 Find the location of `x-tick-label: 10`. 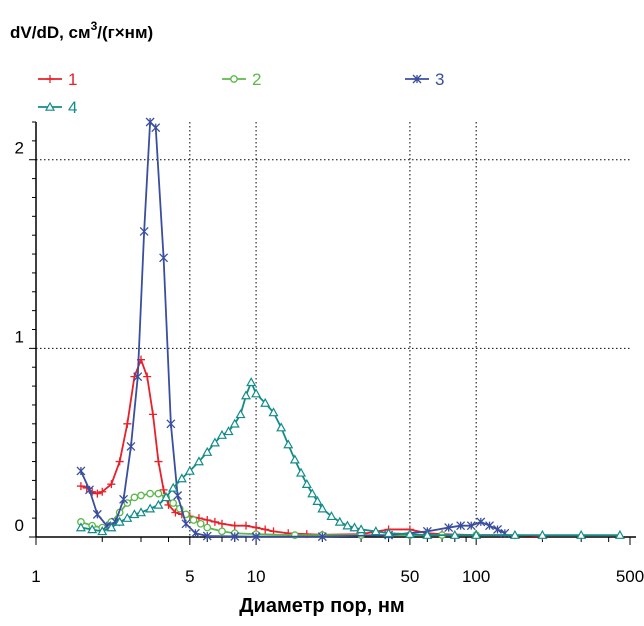

x-tick-label: 10 is located at coordinates (256, 576).